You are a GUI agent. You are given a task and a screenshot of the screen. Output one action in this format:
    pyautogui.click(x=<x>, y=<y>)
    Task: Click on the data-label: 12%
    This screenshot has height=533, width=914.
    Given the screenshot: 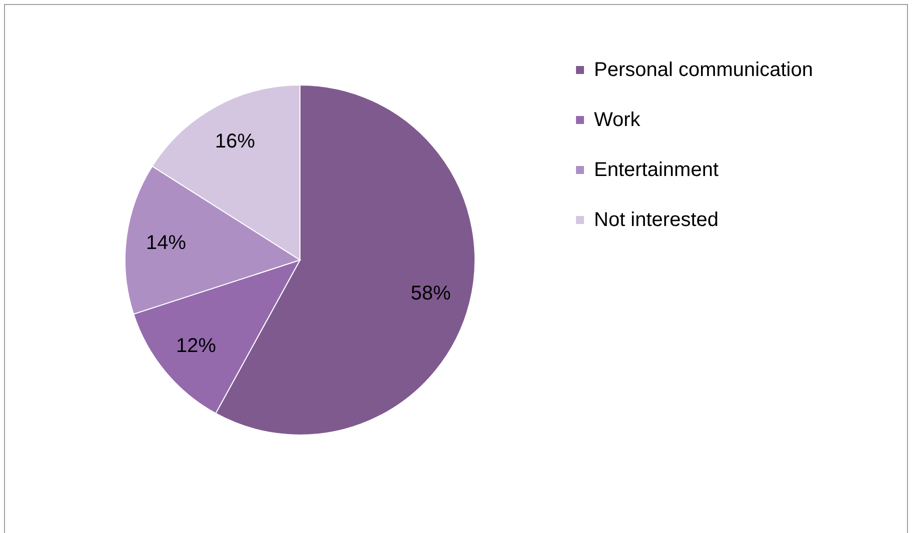 What is the action you would take?
    pyautogui.click(x=196, y=346)
    